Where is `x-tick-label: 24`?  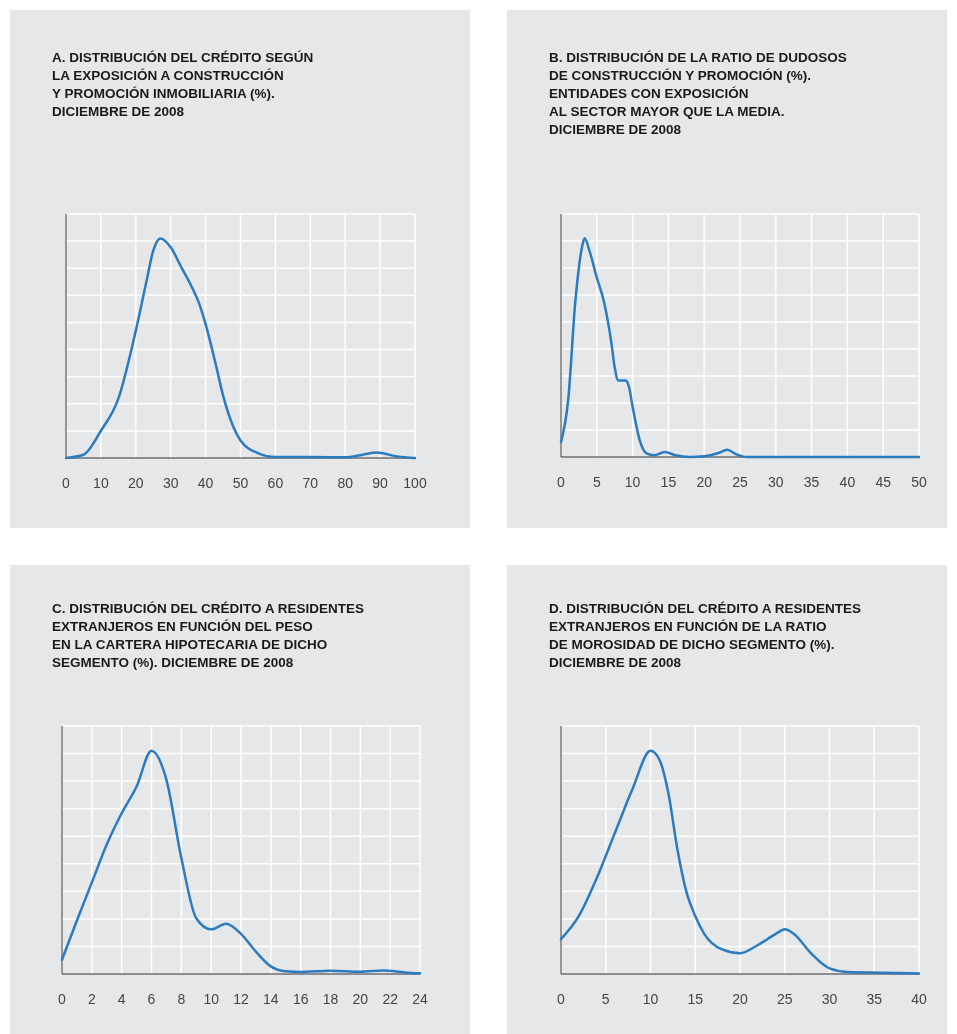
x-tick-label: 24 is located at coordinates (420, 999).